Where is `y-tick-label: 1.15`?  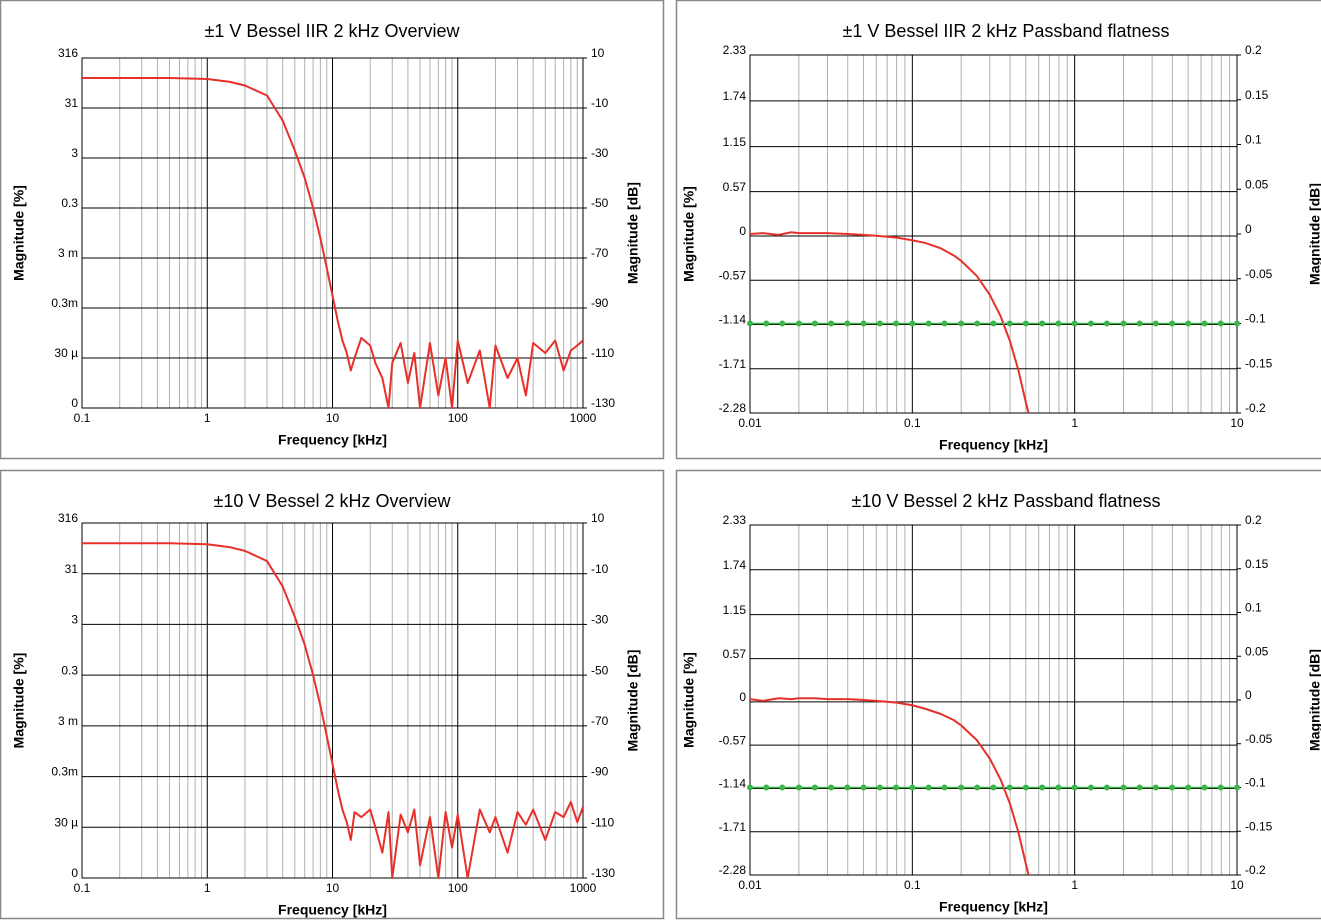 y-tick-label: 1.15 is located at coordinates (735, 142).